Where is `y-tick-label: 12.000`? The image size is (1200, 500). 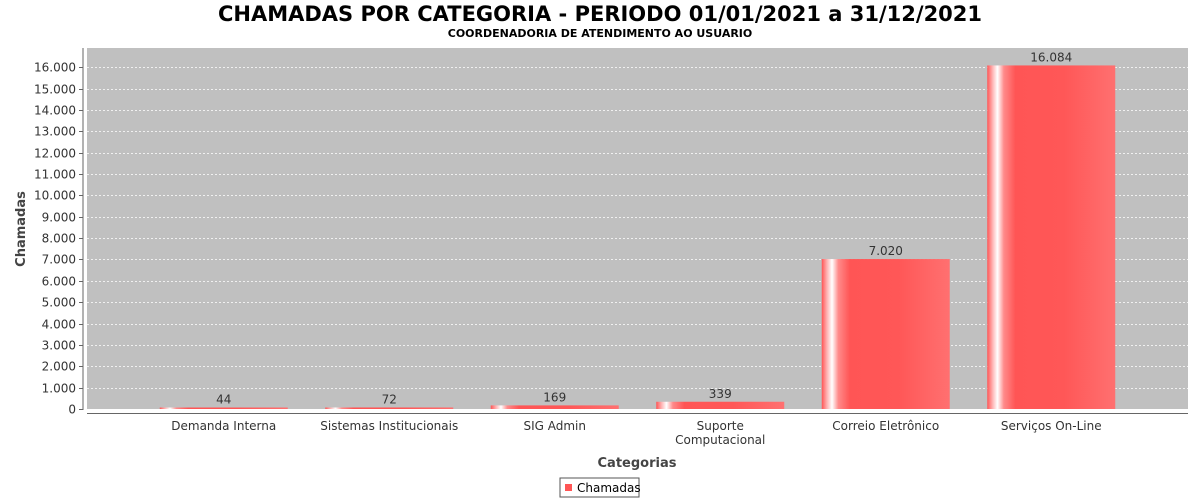
y-tick-label: 12.000 is located at coordinates (55, 154).